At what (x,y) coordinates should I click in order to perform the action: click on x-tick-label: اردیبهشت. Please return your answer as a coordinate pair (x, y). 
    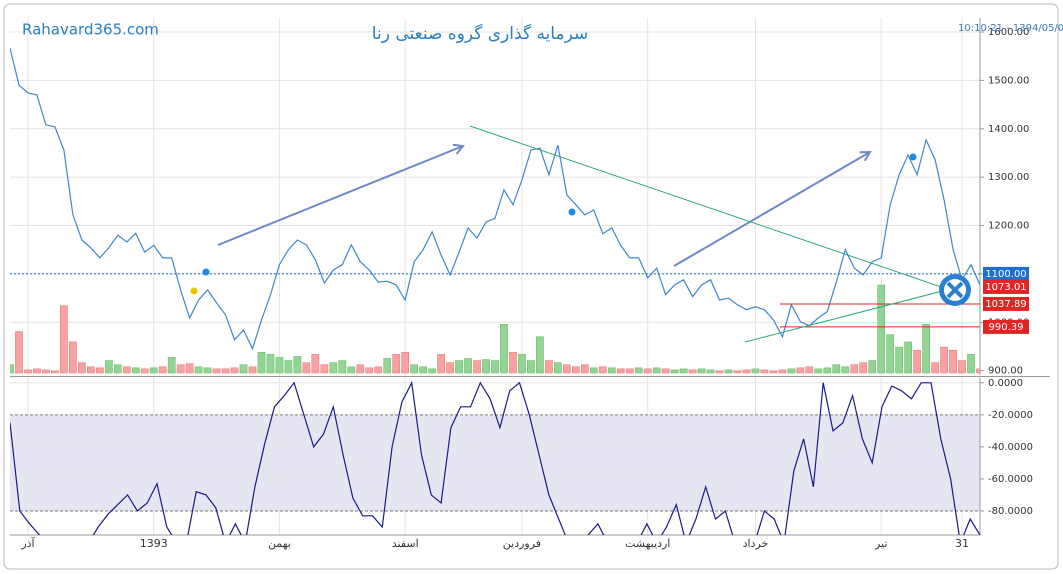
    Looking at the image, I should click on (647, 543).